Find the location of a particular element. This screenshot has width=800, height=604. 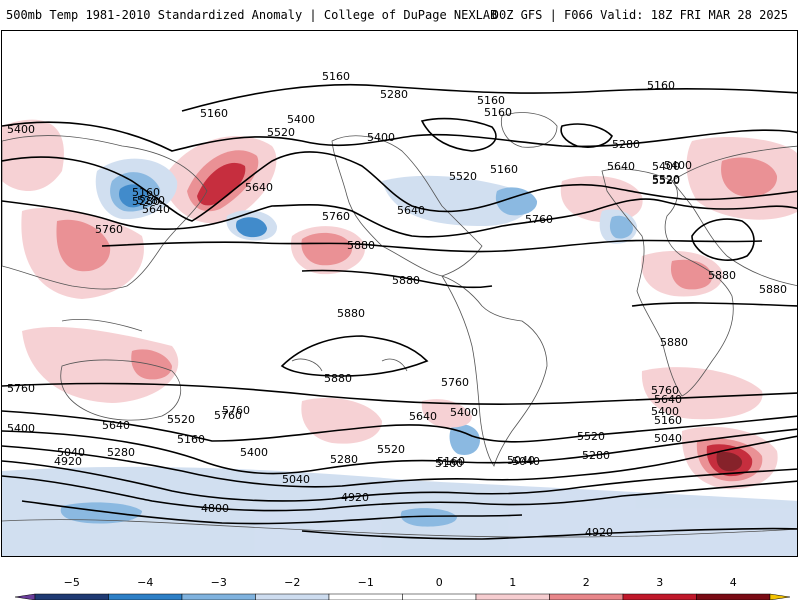

colorbar-tick-label: 2 is located at coordinates (586, 582).